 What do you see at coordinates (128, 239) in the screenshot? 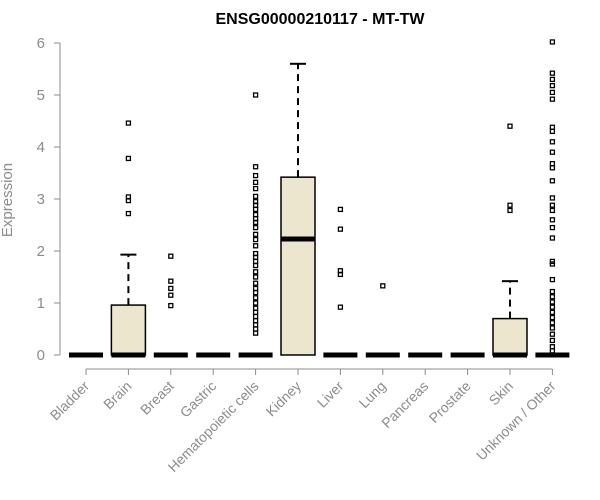
I see `box-brain` at bounding box center [128, 239].